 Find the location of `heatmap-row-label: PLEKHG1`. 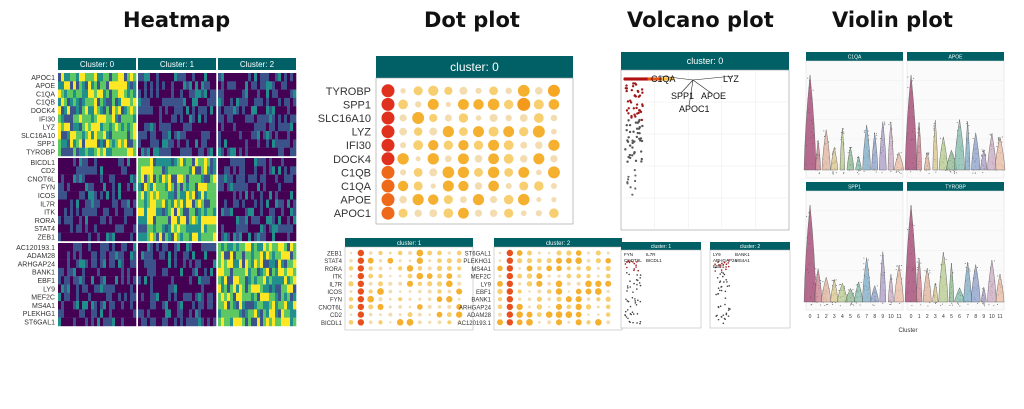

heatmap-row-label: PLEKHG1 is located at coordinates (39, 314).